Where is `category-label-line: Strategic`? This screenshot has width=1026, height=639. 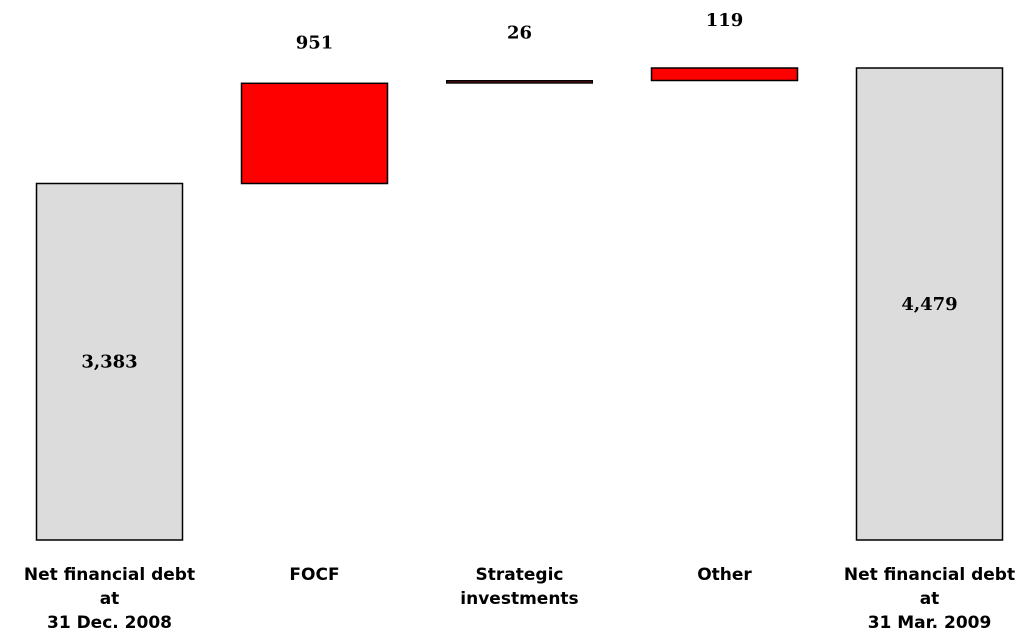
category-label-line: Strategic is located at coordinates (520, 575).